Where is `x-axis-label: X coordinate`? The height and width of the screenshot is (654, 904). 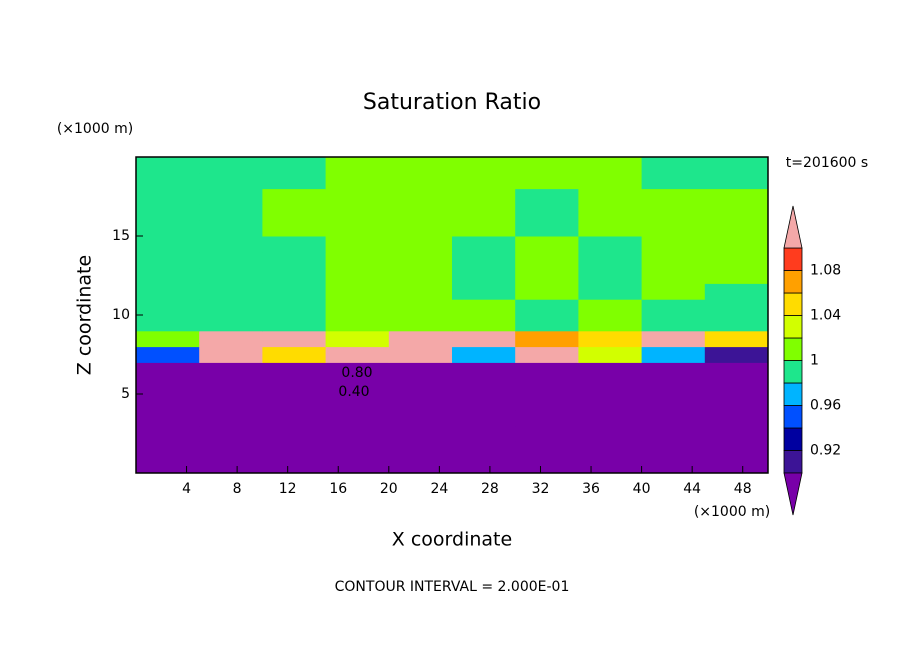
x-axis-label: X coordinate is located at coordinates (452, 540).